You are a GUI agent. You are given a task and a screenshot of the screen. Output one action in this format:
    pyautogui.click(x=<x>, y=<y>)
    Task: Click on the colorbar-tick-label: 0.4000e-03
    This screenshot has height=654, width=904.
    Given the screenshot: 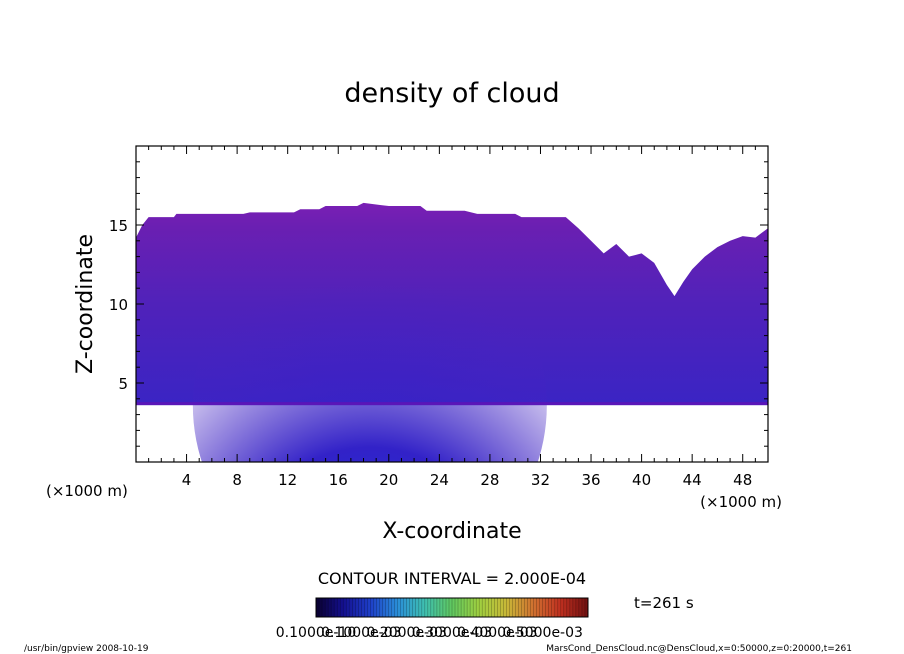 What is the action you would take?
    pyautogui.click(x=497, y=633)
    